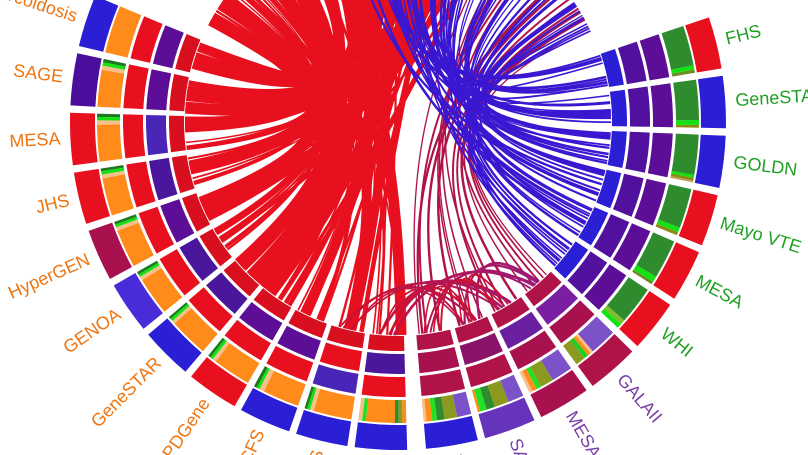 Image resolution: width=808 pixels, height=455 pixels. Describe the element at coordinates (396, 412) in the screenshot. I see `sector-aric-t2-seg3` at that location.